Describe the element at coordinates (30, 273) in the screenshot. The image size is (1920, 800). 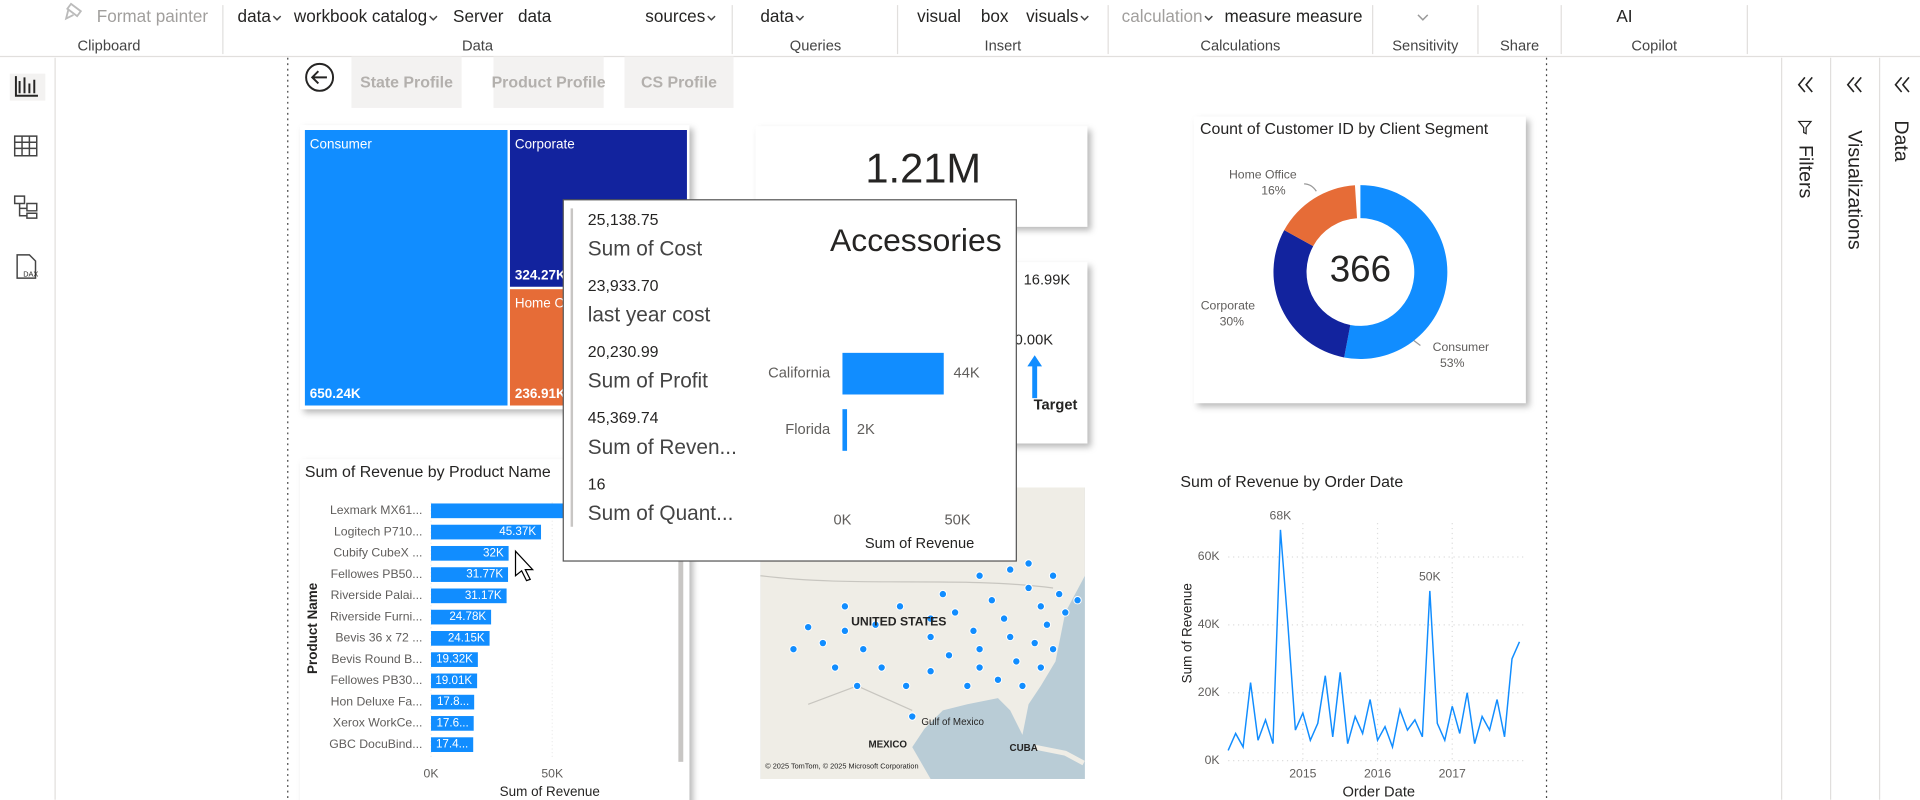
I see `dax-icon-mark: DAX` at that location.